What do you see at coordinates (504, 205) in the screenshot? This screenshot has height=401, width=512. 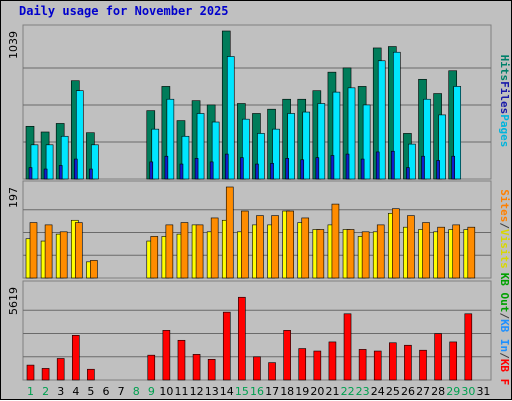 I see `legend-entry: Sites` at bounding box center [504, 205].